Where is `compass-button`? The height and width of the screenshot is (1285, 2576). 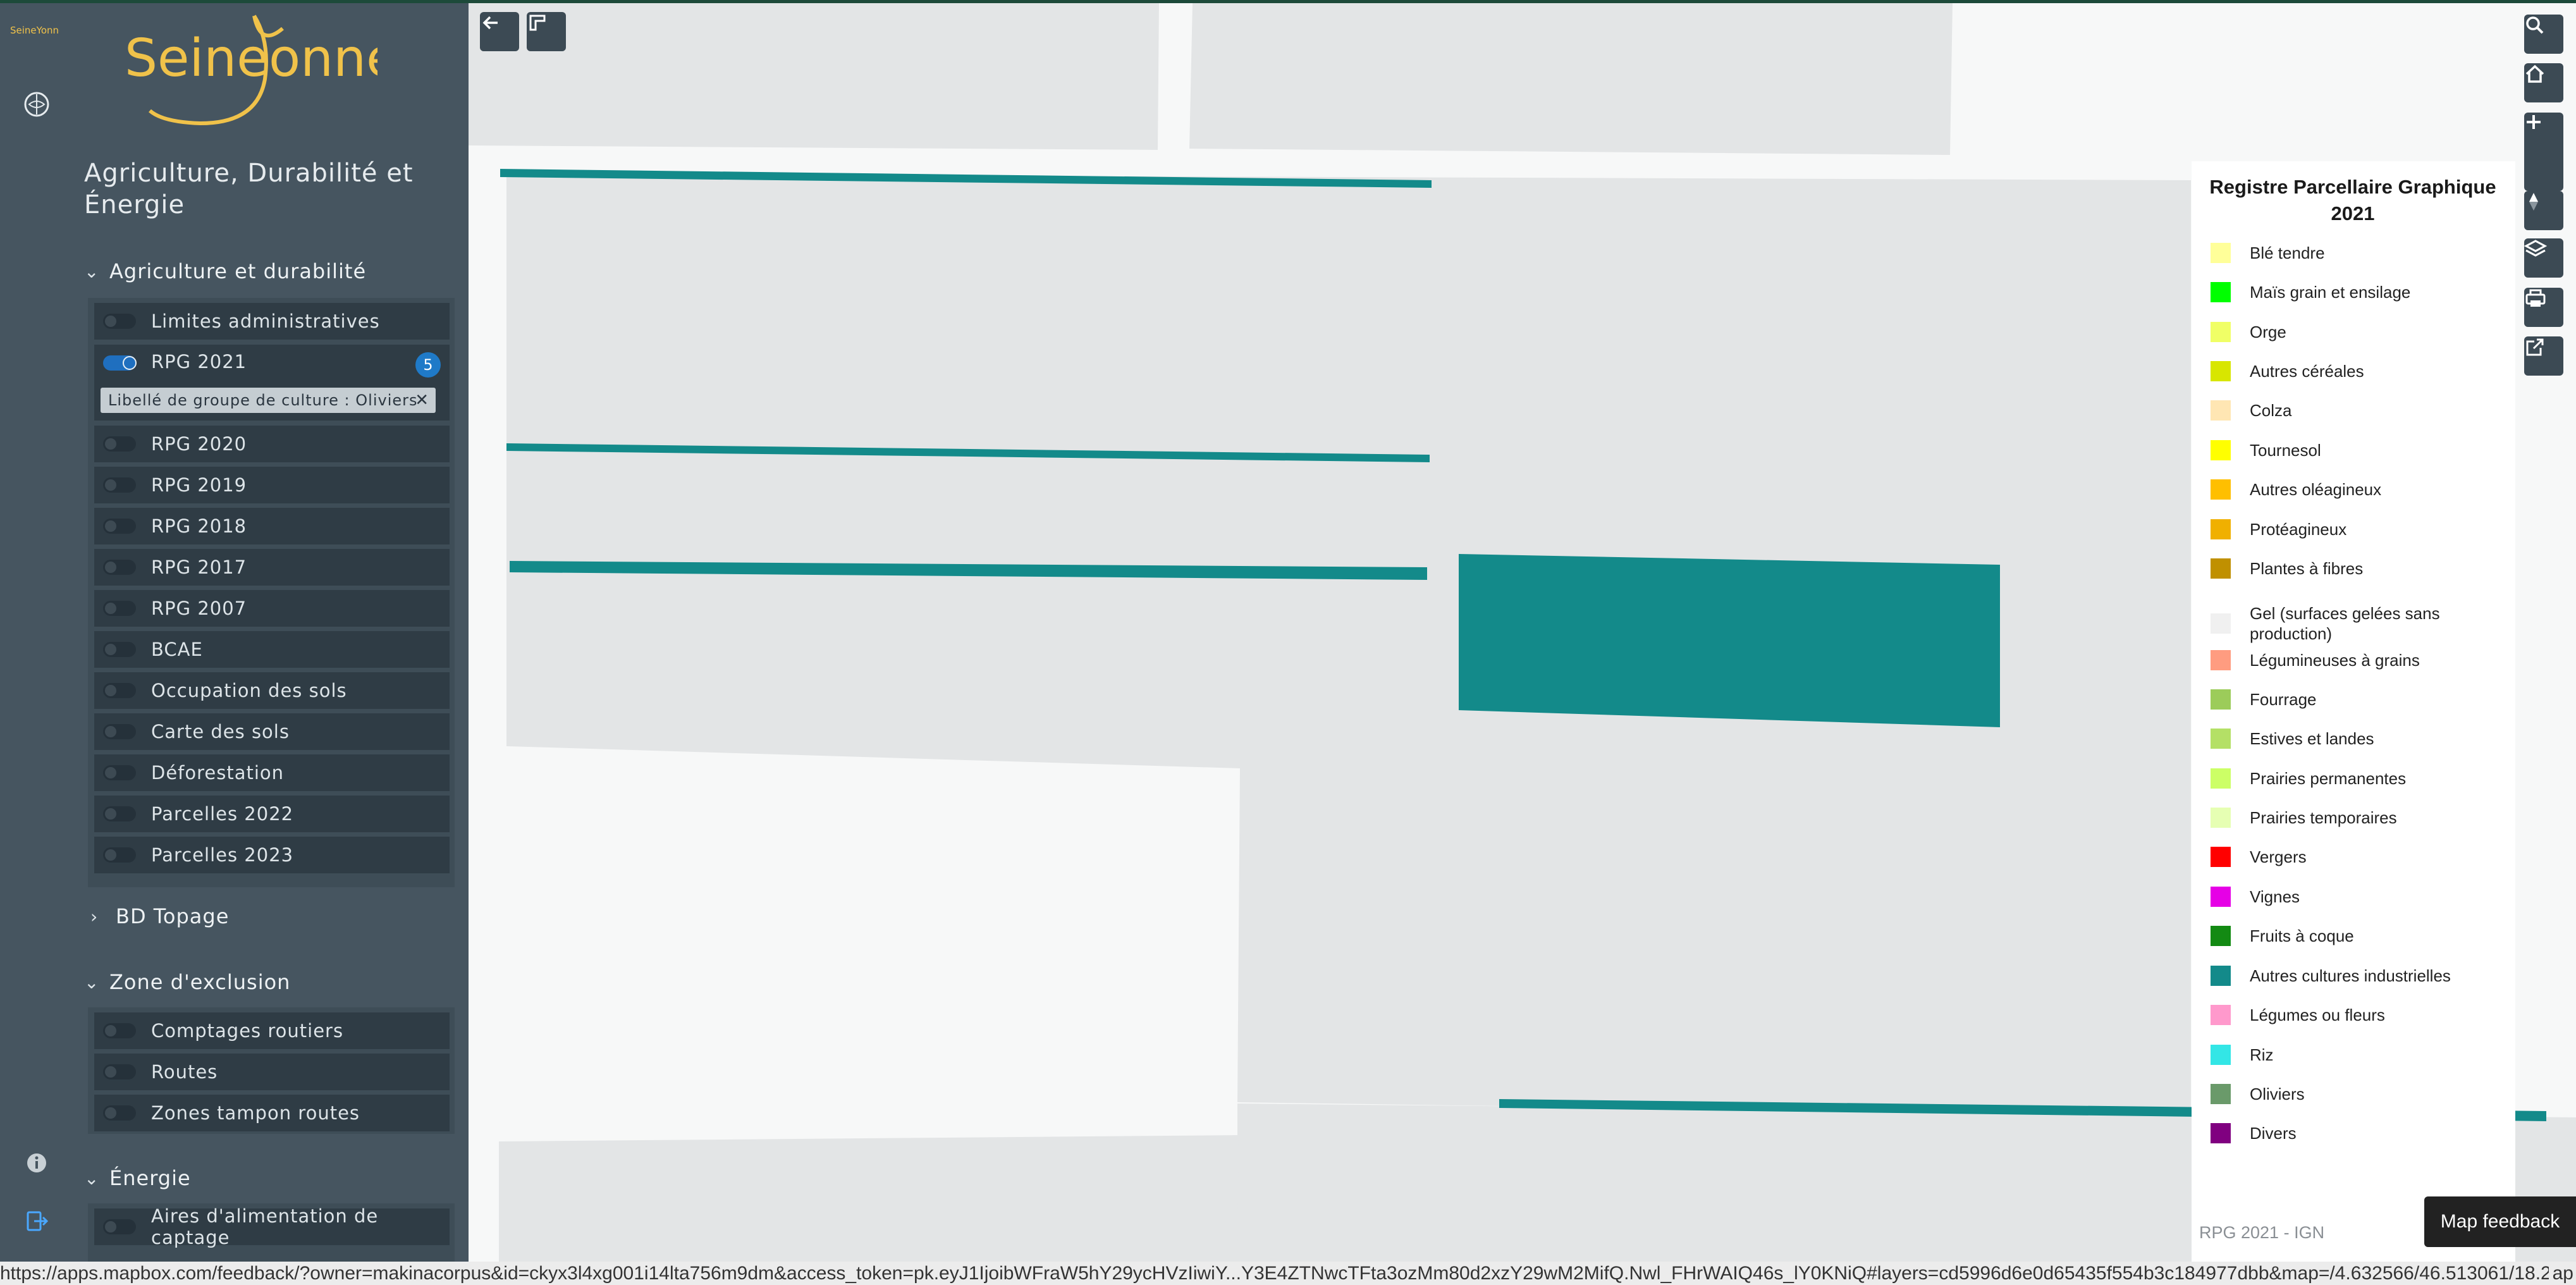 compass-button is located at coordinates (2543, 210).